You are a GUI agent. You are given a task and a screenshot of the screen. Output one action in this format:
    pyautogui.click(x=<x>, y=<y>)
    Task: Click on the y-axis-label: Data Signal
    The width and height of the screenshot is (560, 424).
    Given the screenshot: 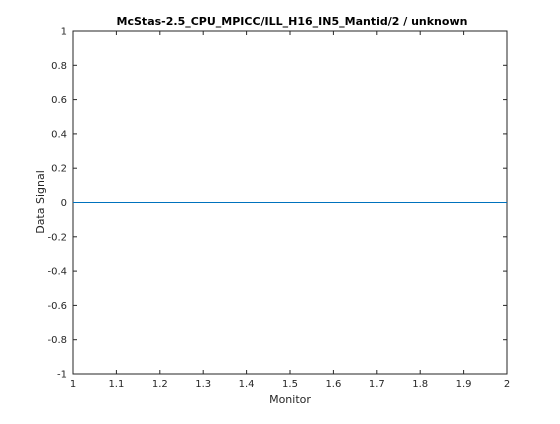 What is the action you would take?
    pyautogui.click(x=40, y=202)
    